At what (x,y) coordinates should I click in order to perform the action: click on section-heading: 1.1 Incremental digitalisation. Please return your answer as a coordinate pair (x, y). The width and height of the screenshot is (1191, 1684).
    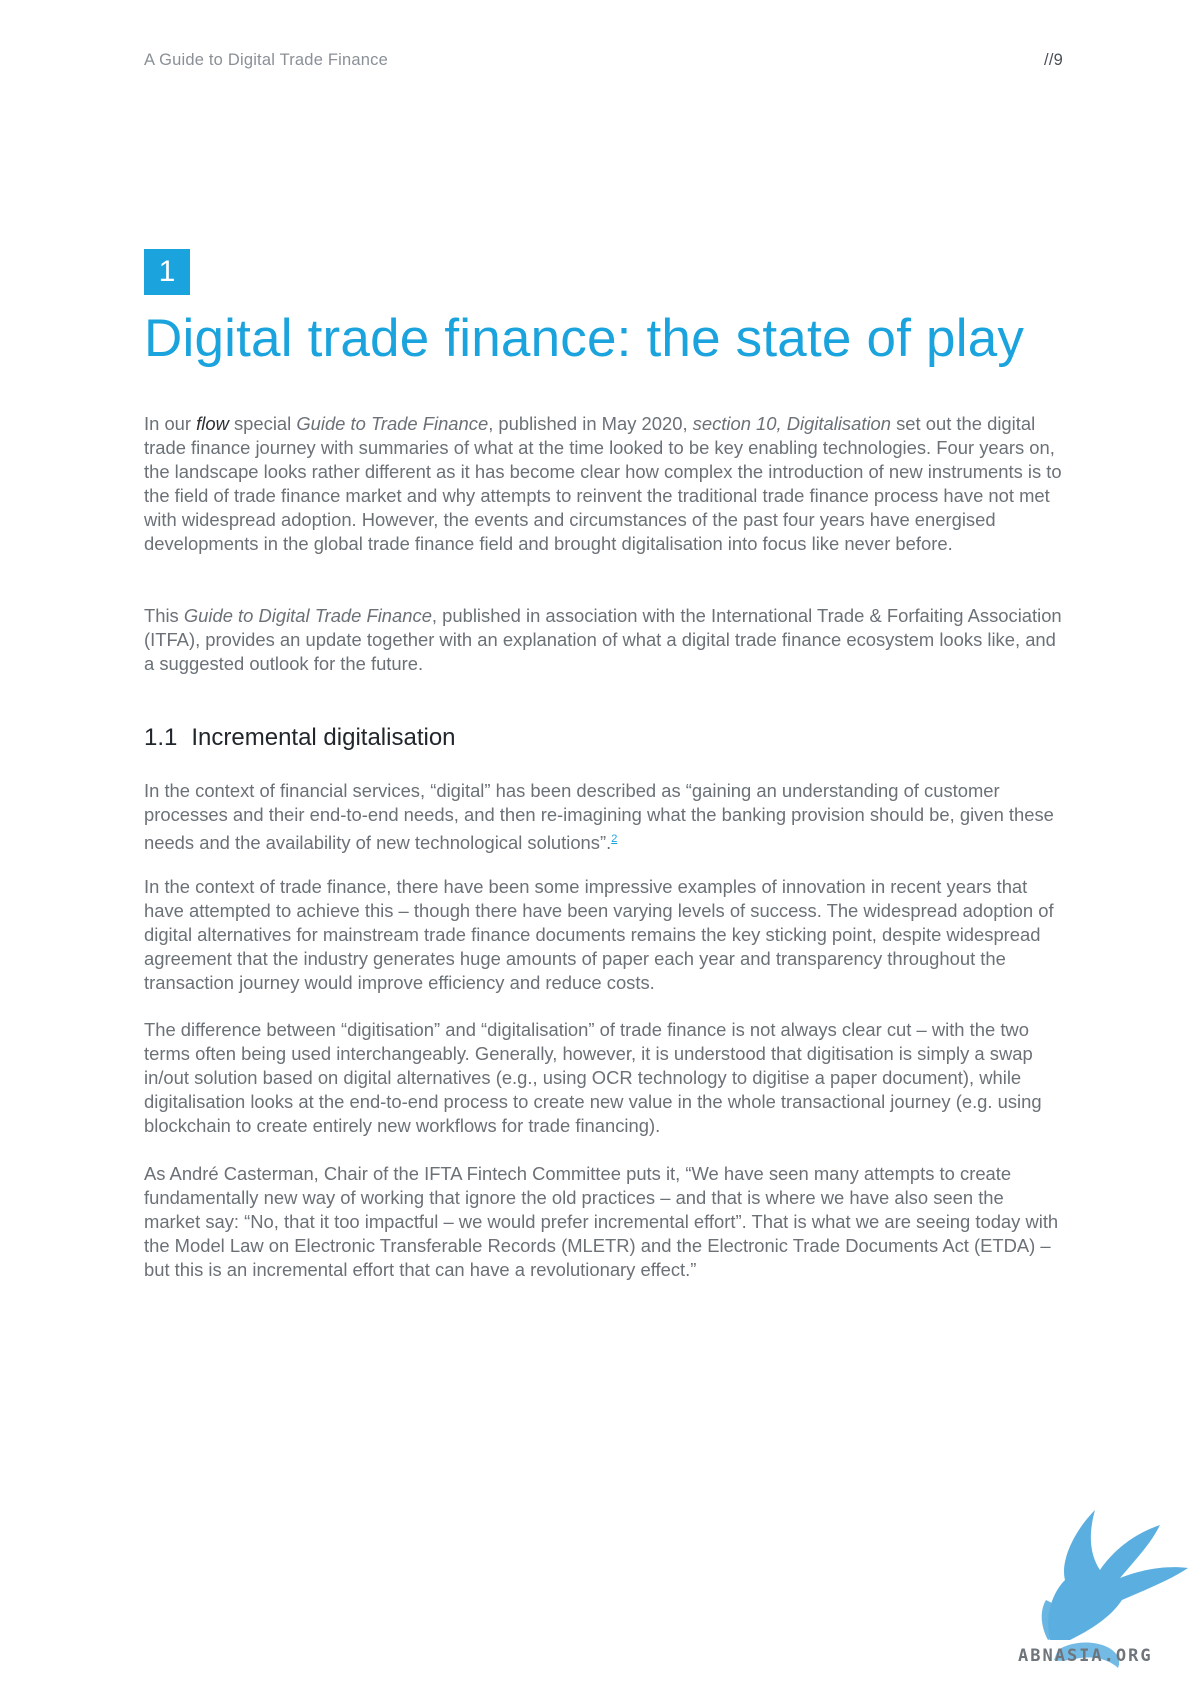
    Looking at the image, I should click on (300, 738).